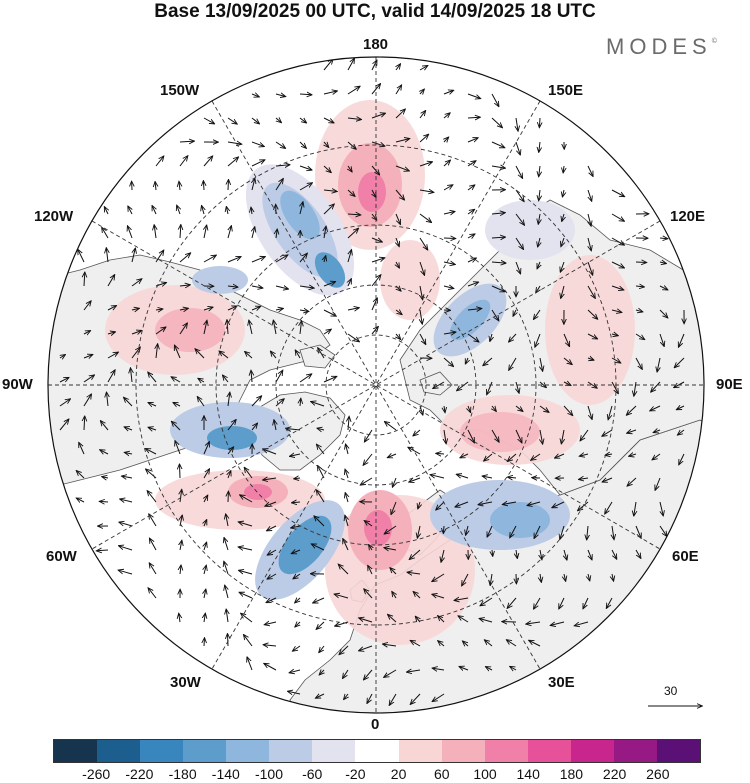 The width and height of the screenshot is (750, 783). What do you see at coordinates (269, 774) in the screenshot?
I see `colorbar-tick-label: -100` at bounding box center [269, 774].